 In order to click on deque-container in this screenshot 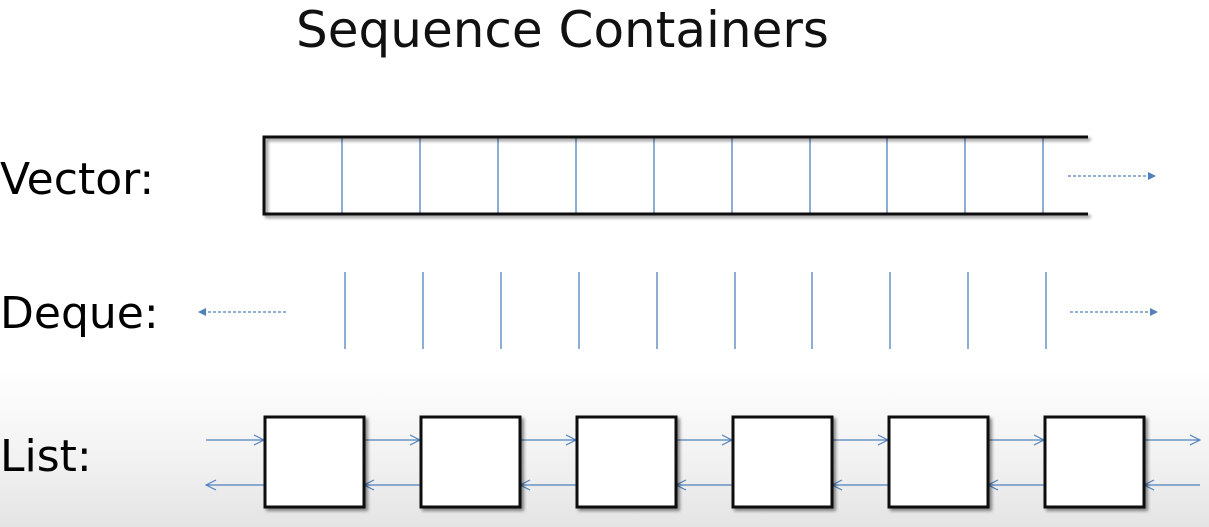, I will do `click(678, 310)`.